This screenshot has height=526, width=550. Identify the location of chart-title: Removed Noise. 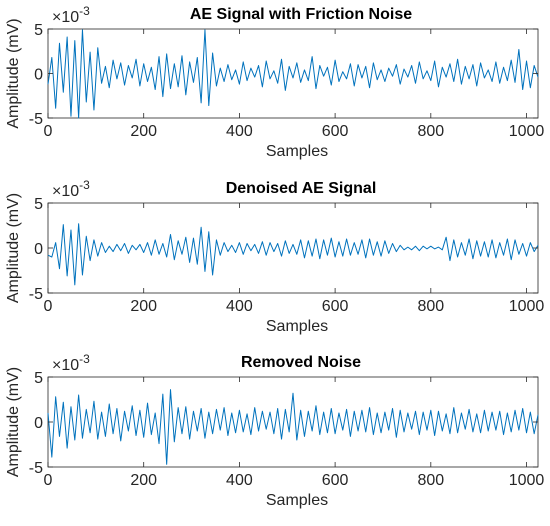
(301, 362).